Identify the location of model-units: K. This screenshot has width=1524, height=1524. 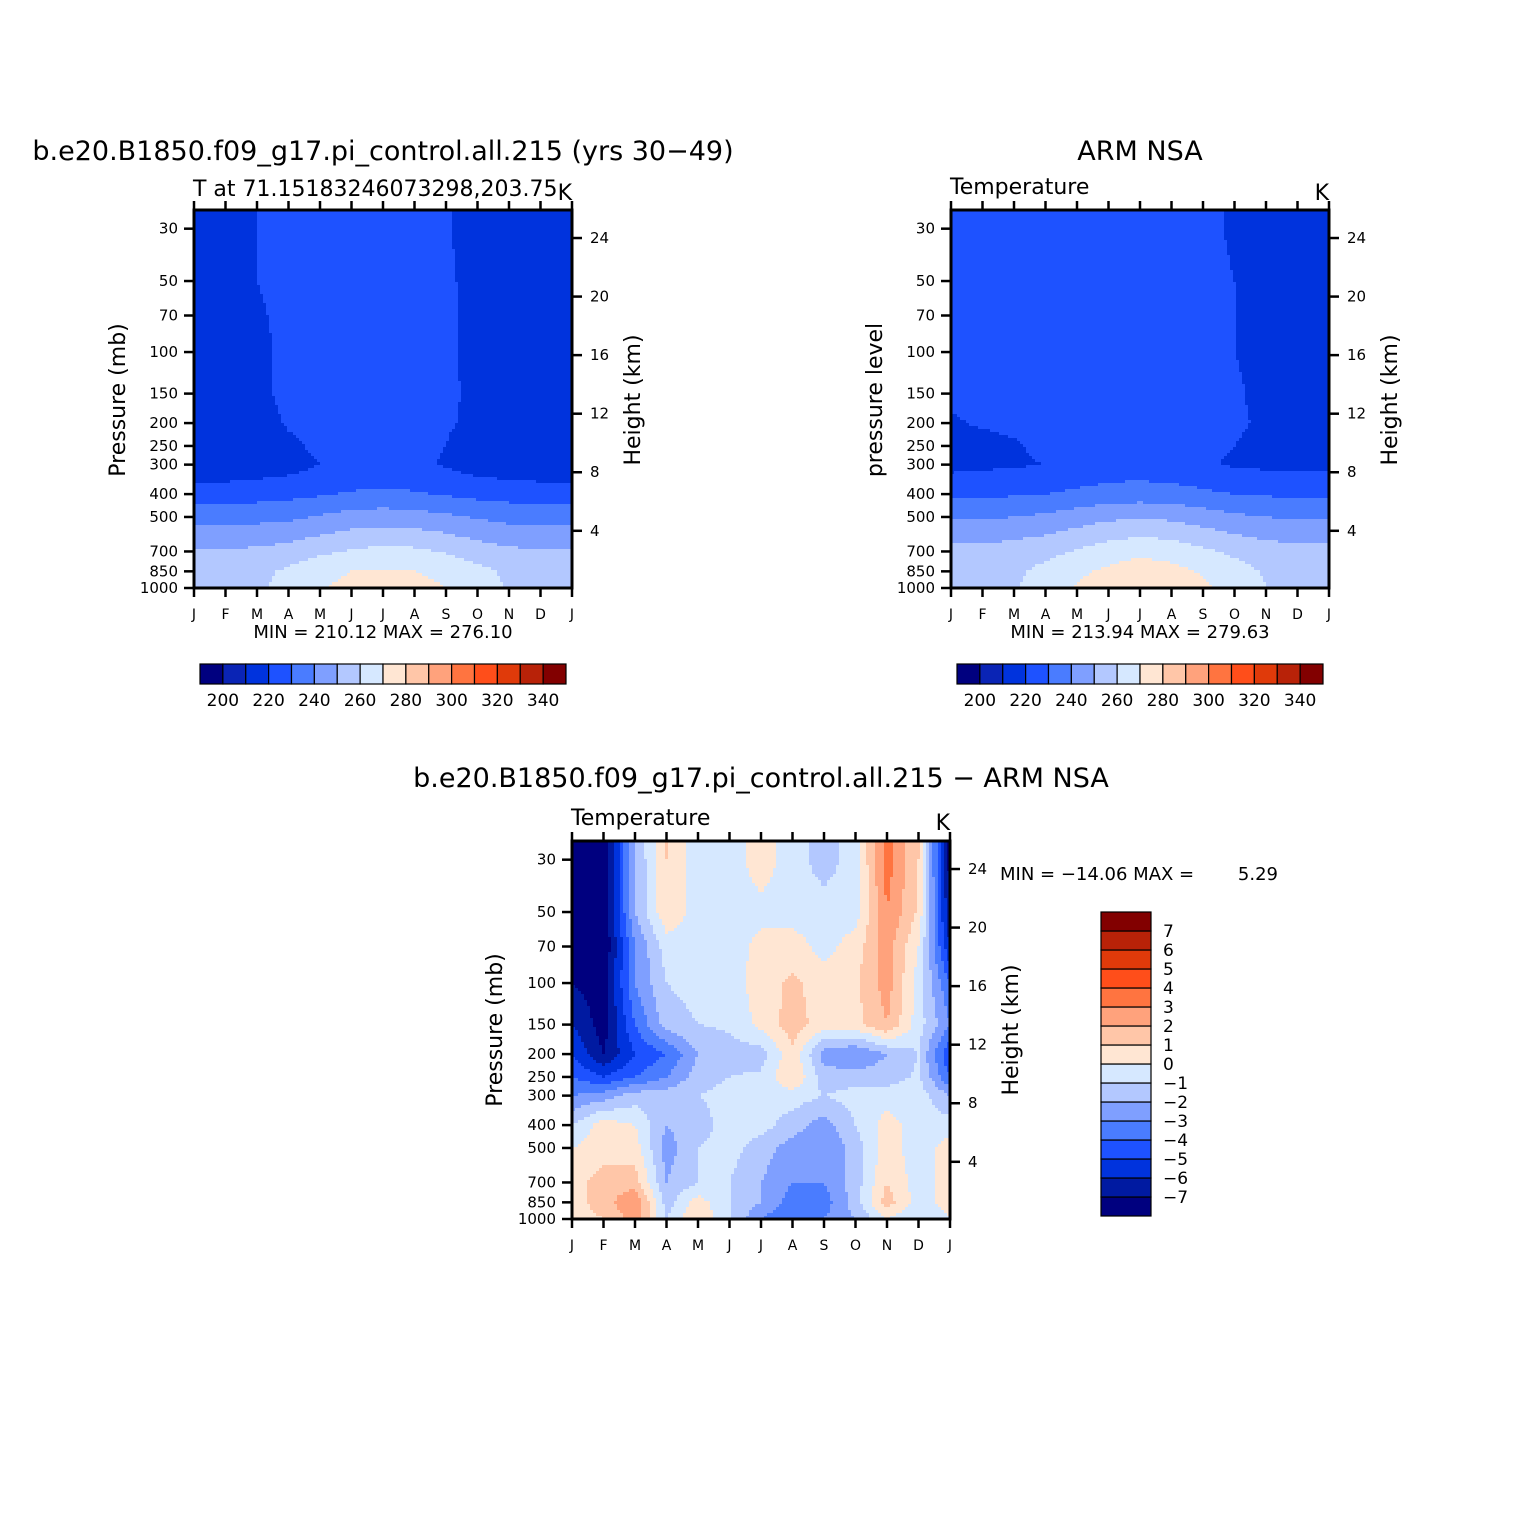
(565, 193).